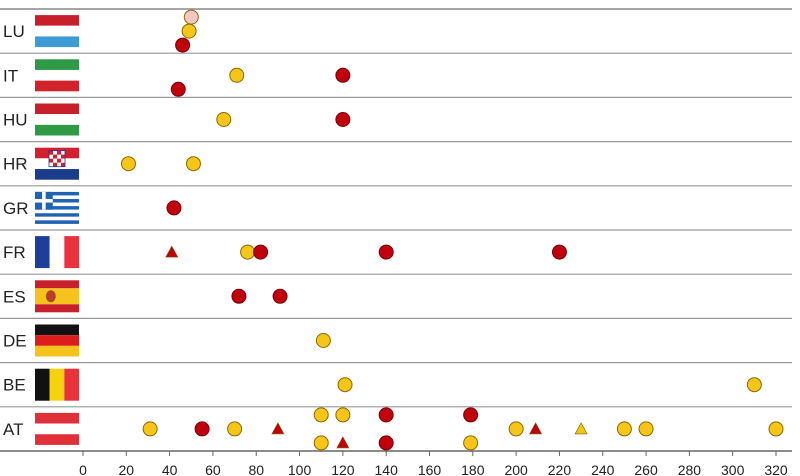 The image size is (800, 476). I want to click on x-tick-label: 240, so click(603, 469).